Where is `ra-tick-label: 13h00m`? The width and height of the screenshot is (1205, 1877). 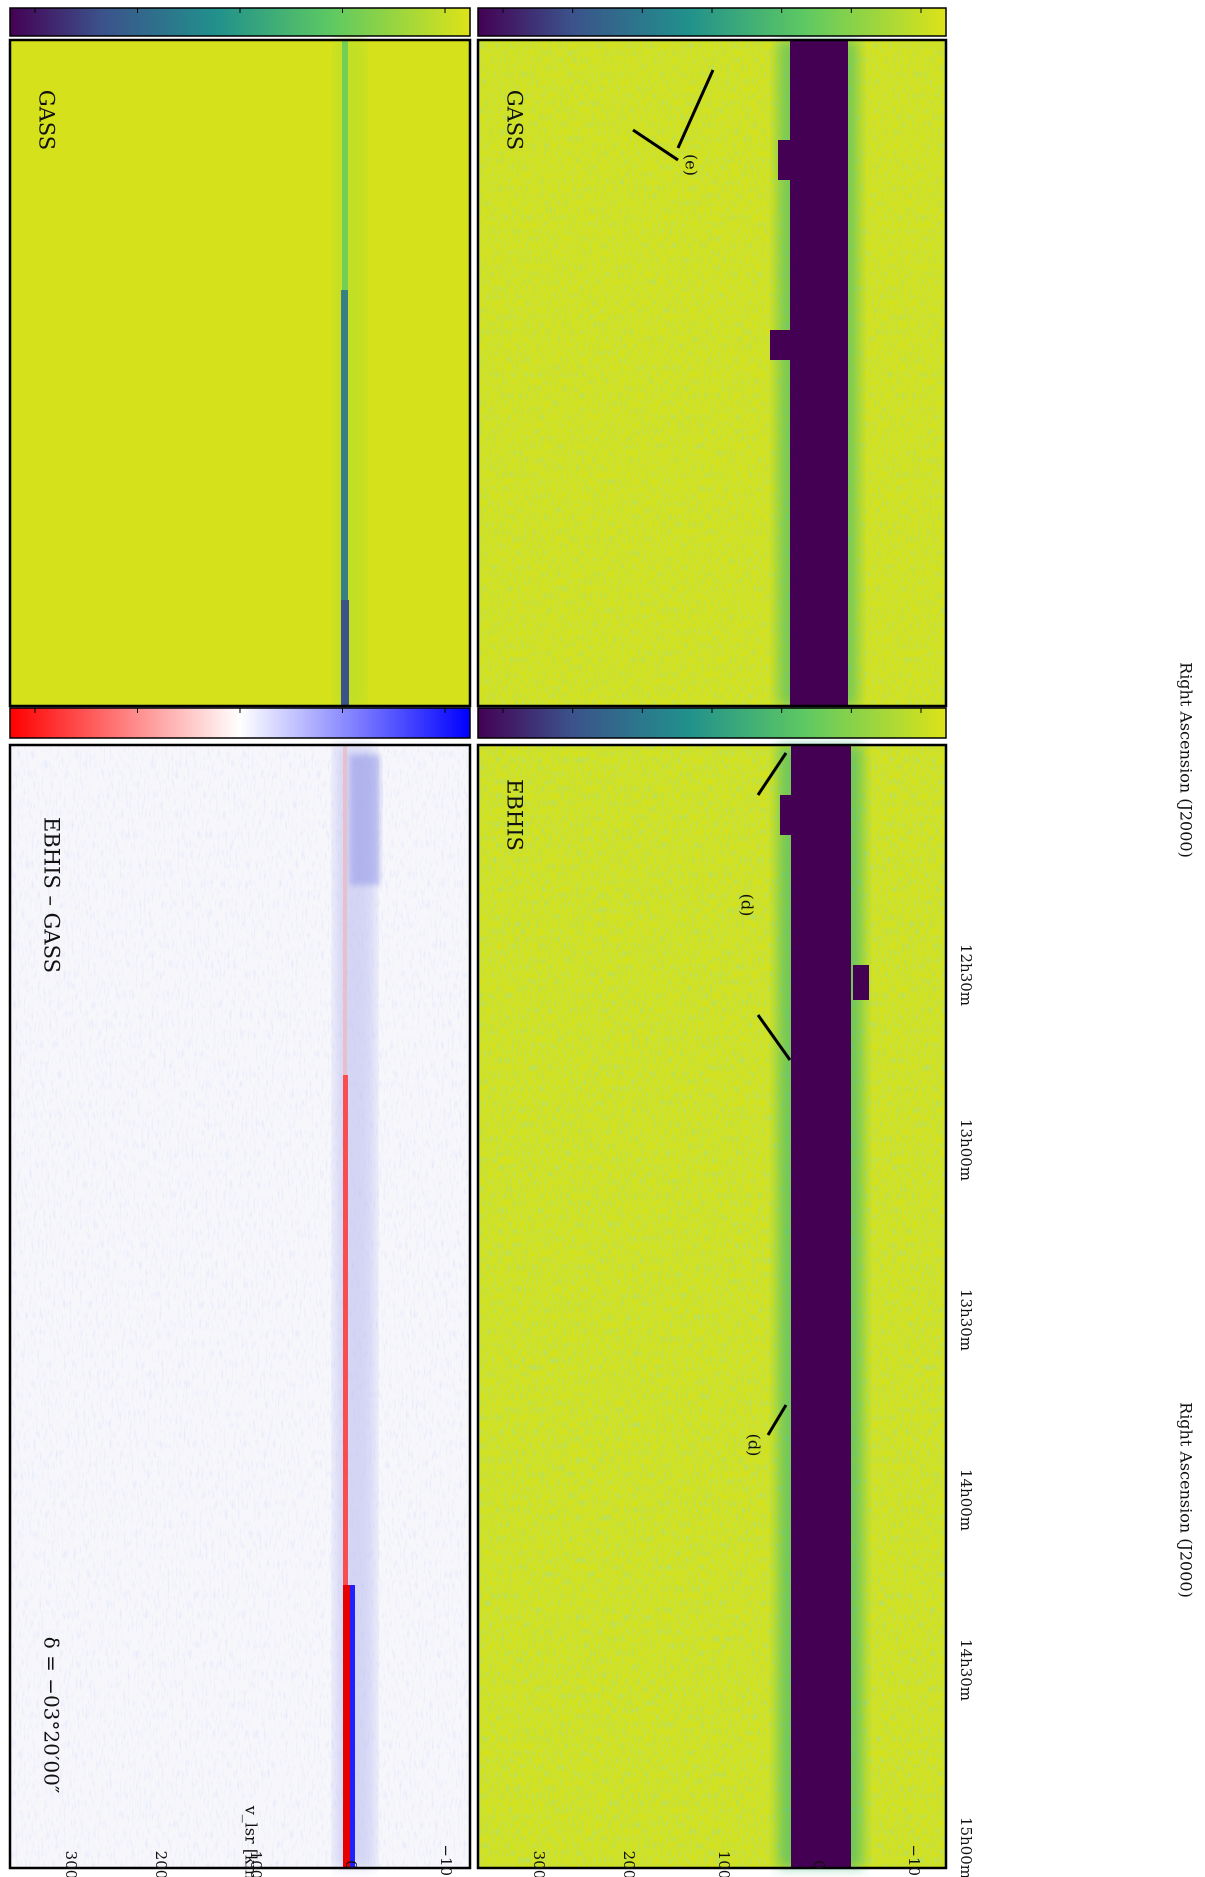 ra-tick-label: 13h00m is located at coordinates (966, 1150).